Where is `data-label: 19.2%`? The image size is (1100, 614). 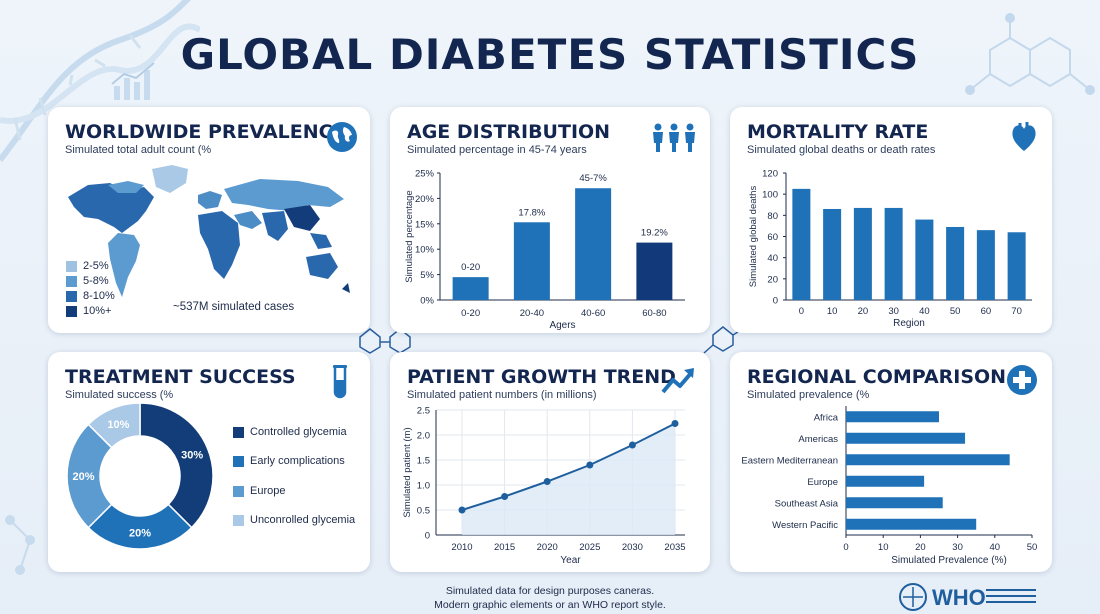 data-label: 19.2% is located at coordinates (654, 233).